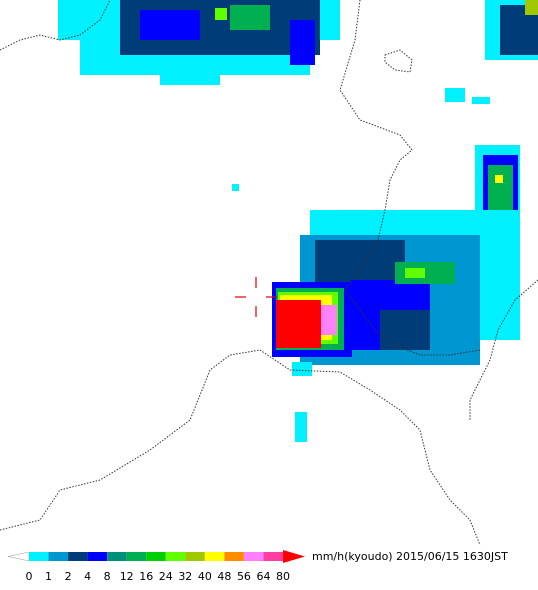 The width and height of the screenshot is (538, 590). I want to click on legend-tick-label: 80, so click(283, 576).